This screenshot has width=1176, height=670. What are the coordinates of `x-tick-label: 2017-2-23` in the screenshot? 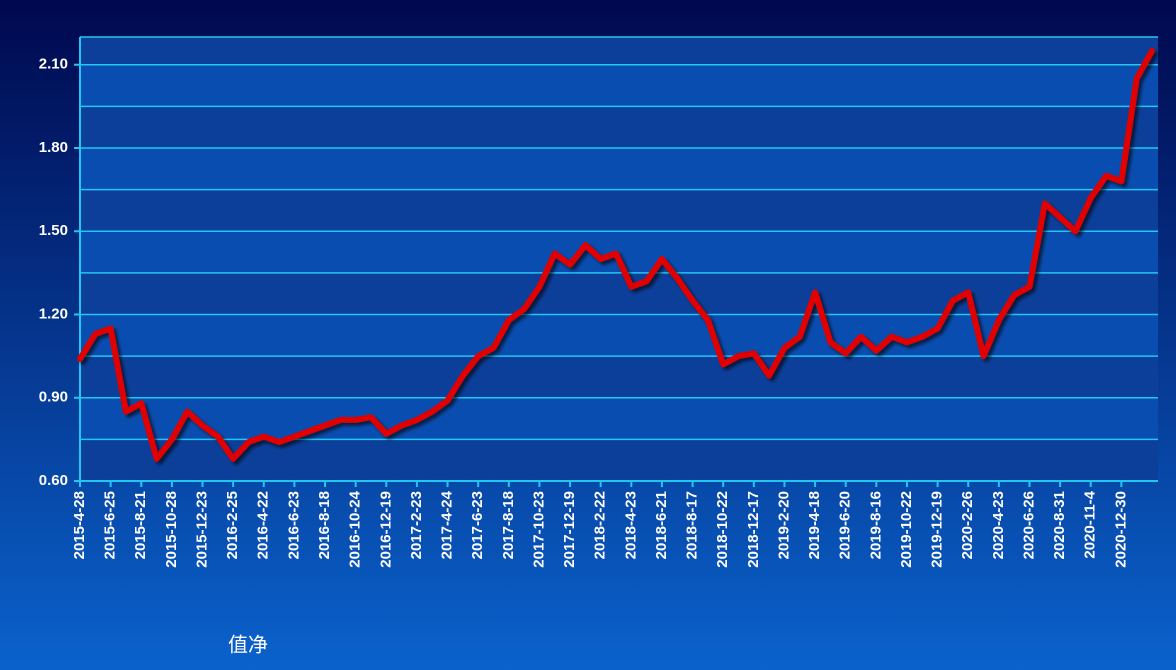 It's located at (416, 525).